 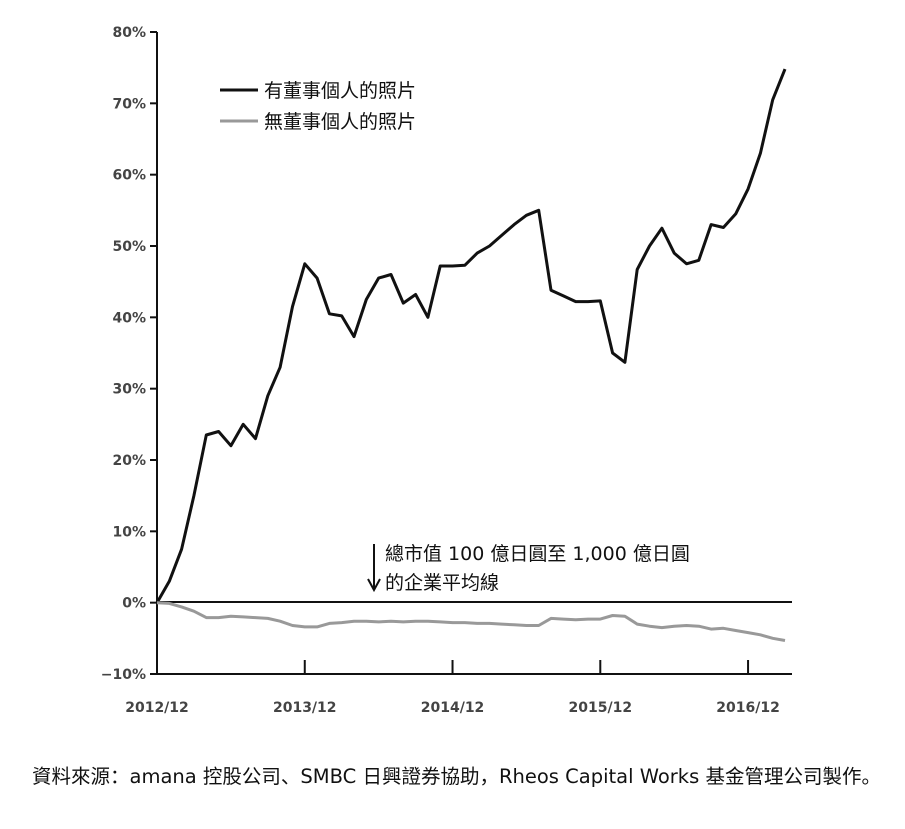 I want to click on average-line-annotation: 總市值 100 億日圓至 1,000 億日圓 的企業平均線, so click(x=528, y=568).